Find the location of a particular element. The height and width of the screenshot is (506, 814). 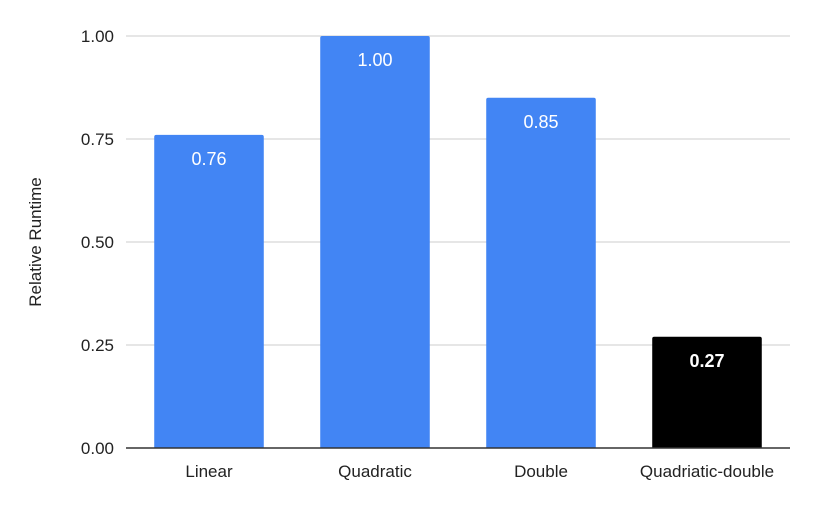

y-tick-labels: 0.00 0.25 0.50 0.75 1.00 is located at coordinates (97, 242).